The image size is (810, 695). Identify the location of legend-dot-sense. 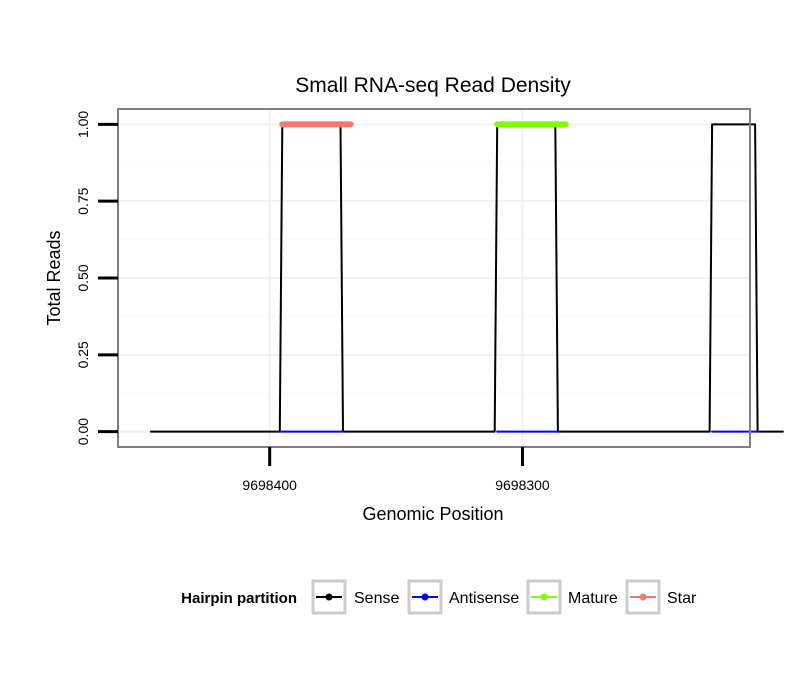
(329, 597).